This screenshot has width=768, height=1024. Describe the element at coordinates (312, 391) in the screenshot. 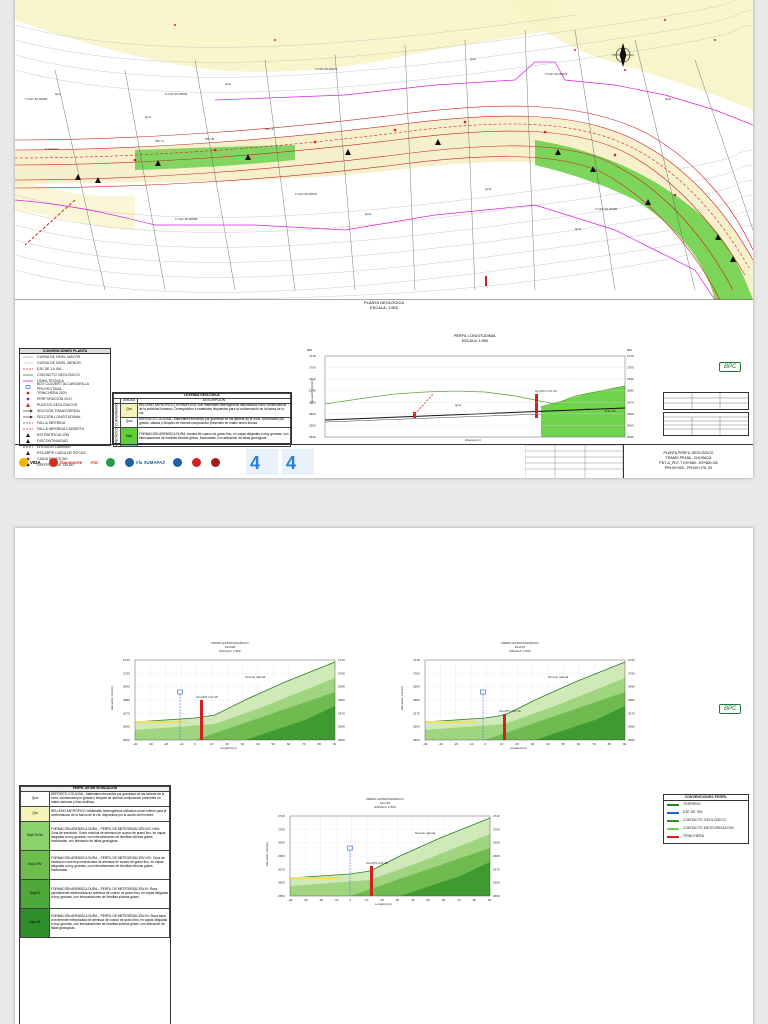

I see `profile-y-tick: 2680` at that location.